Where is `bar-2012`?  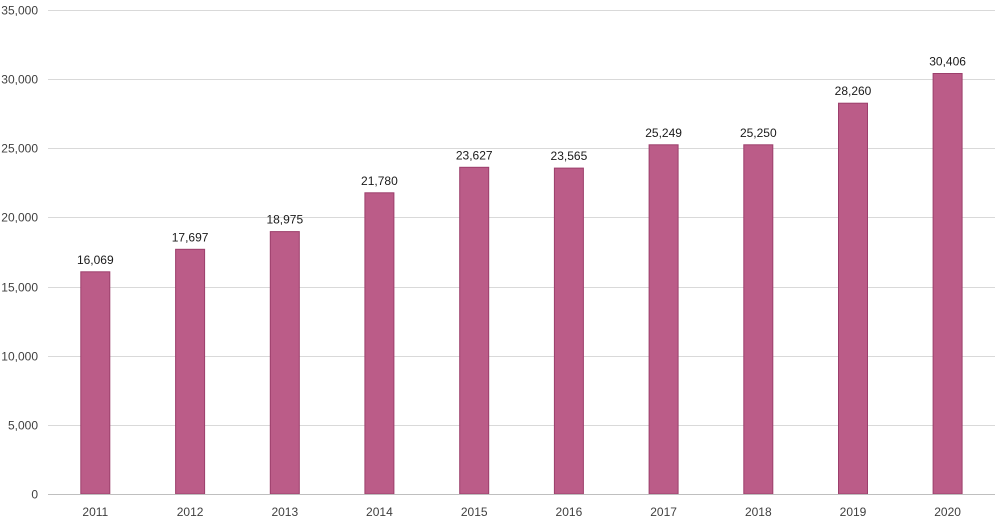
bar-2012 is located at coordinates (190, 371).